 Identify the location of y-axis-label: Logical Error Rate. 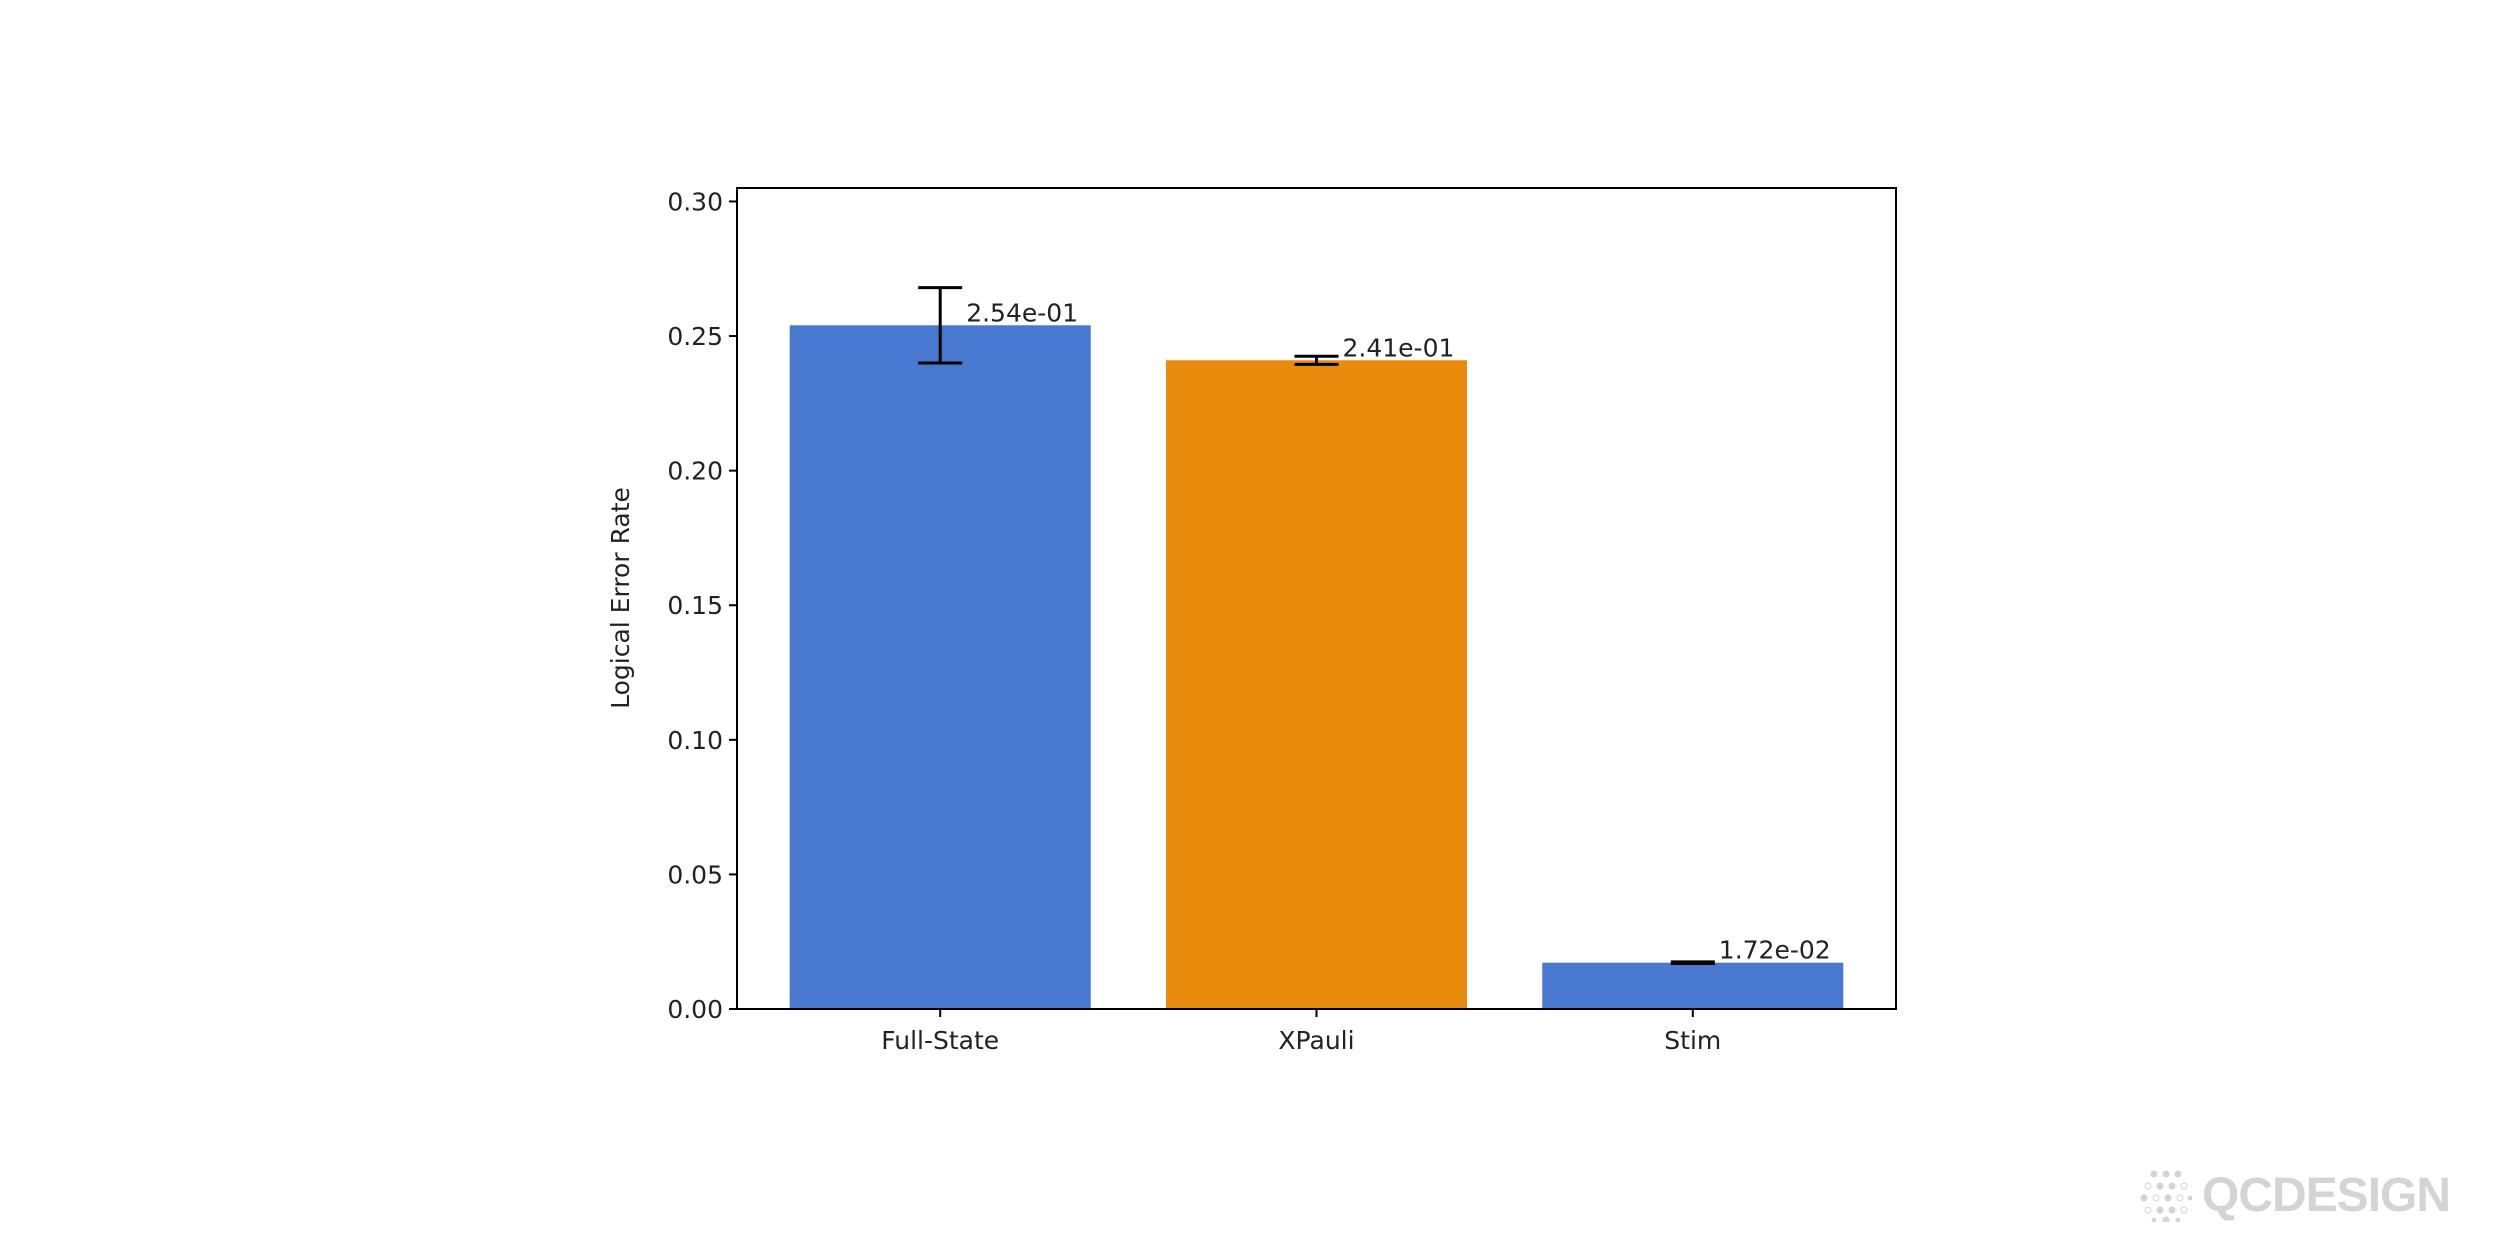
(620, 598).